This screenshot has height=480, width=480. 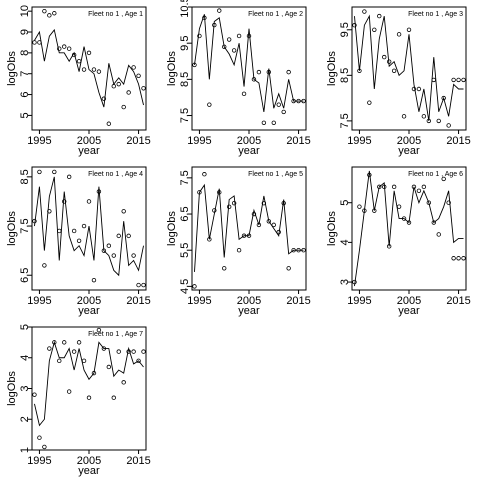 What do you see at coordinates (25, 53) in the screenshot?
I see `y-tick-label: 8` at bounding box center [25, 53].